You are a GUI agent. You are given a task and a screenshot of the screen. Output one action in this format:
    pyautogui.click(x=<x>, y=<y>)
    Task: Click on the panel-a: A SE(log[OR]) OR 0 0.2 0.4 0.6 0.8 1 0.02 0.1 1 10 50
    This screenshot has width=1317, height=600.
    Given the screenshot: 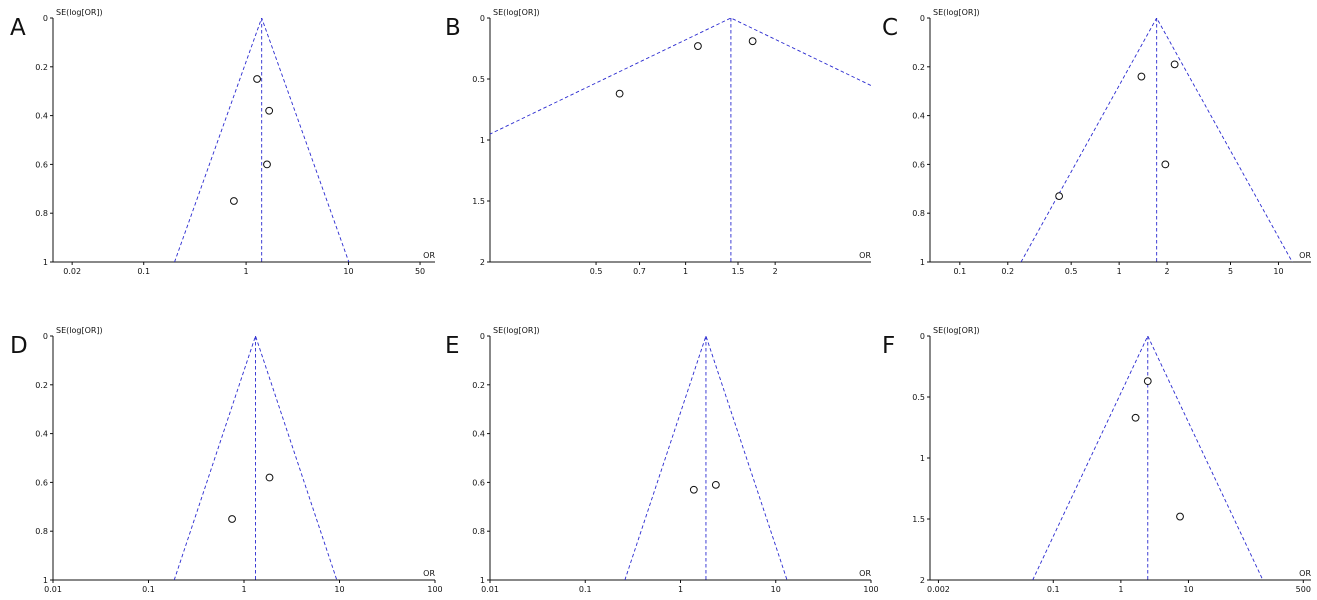 What is the action you would take?
    pyautogui.click(x=222, y=142)
    